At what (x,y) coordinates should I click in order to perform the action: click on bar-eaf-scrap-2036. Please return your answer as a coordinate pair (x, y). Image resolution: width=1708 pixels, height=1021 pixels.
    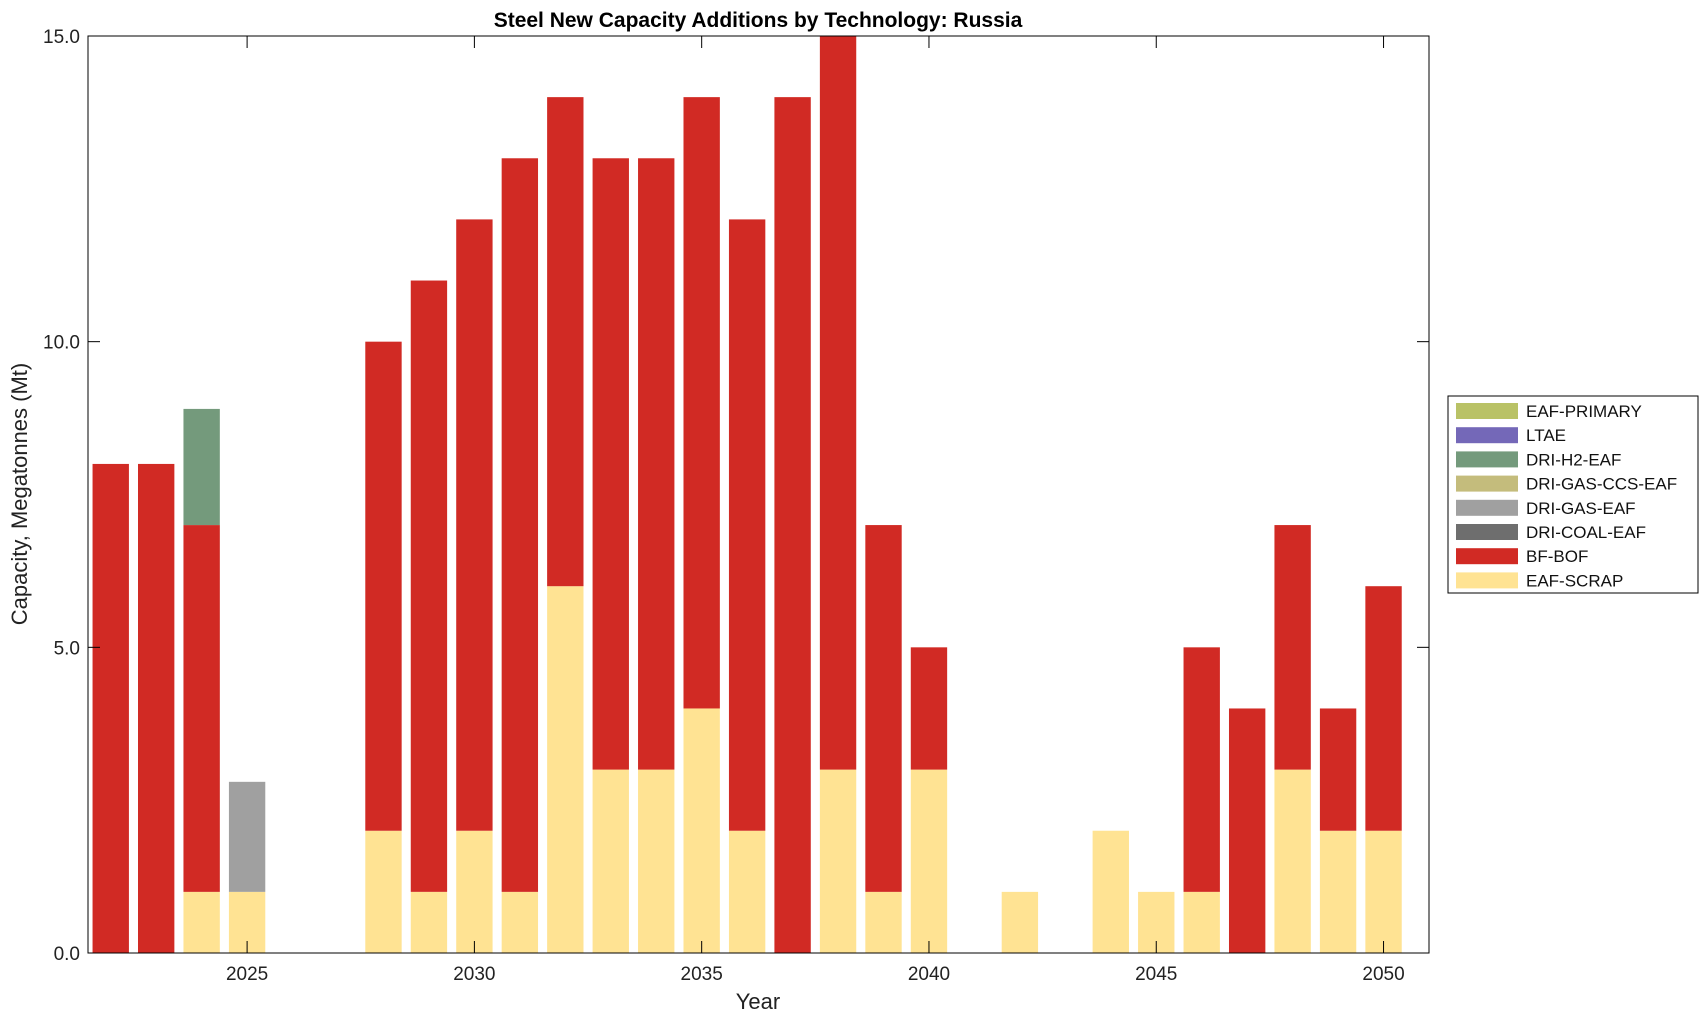
    Looking at the image, I should click on (747, 891).